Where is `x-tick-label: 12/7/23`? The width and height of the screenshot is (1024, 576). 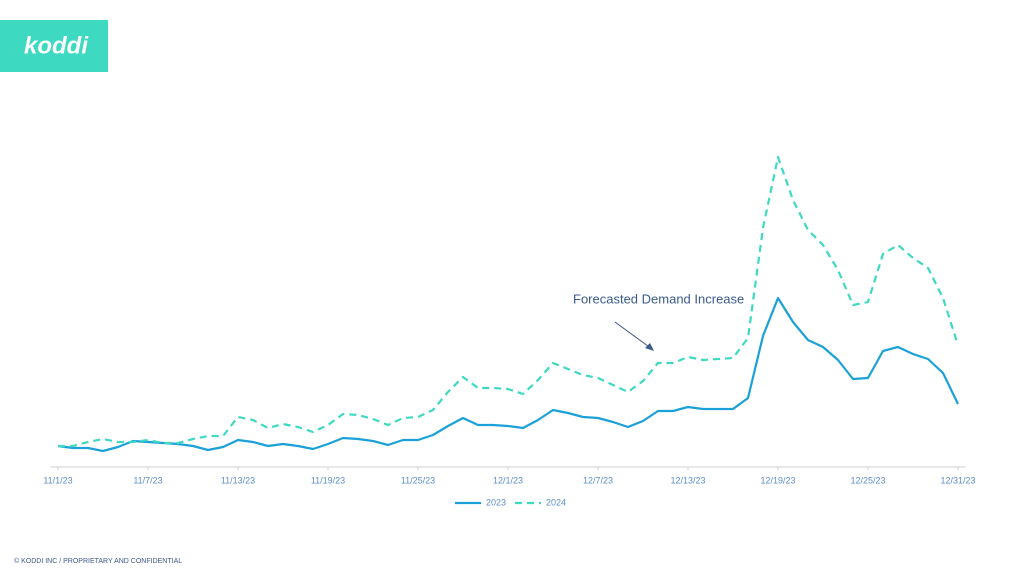
x-tick-label: 12/7/23 is located at coordinates (598, 480).